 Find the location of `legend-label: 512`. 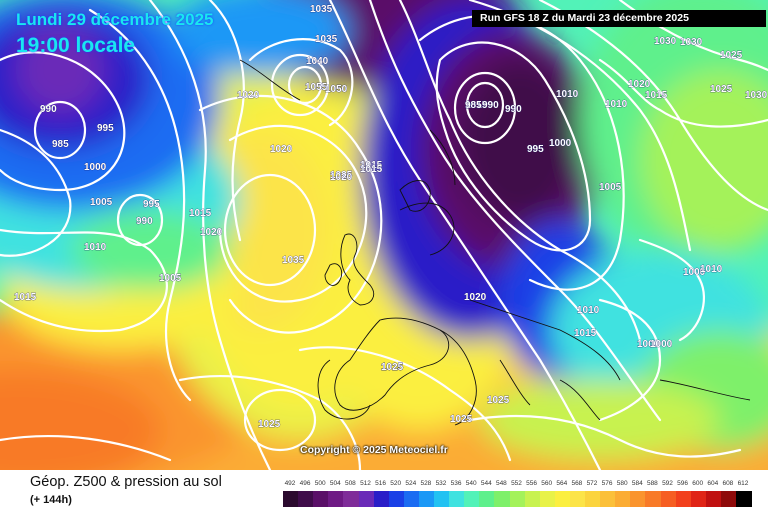

legend-label: 512 is located at coordinates (365, 483).